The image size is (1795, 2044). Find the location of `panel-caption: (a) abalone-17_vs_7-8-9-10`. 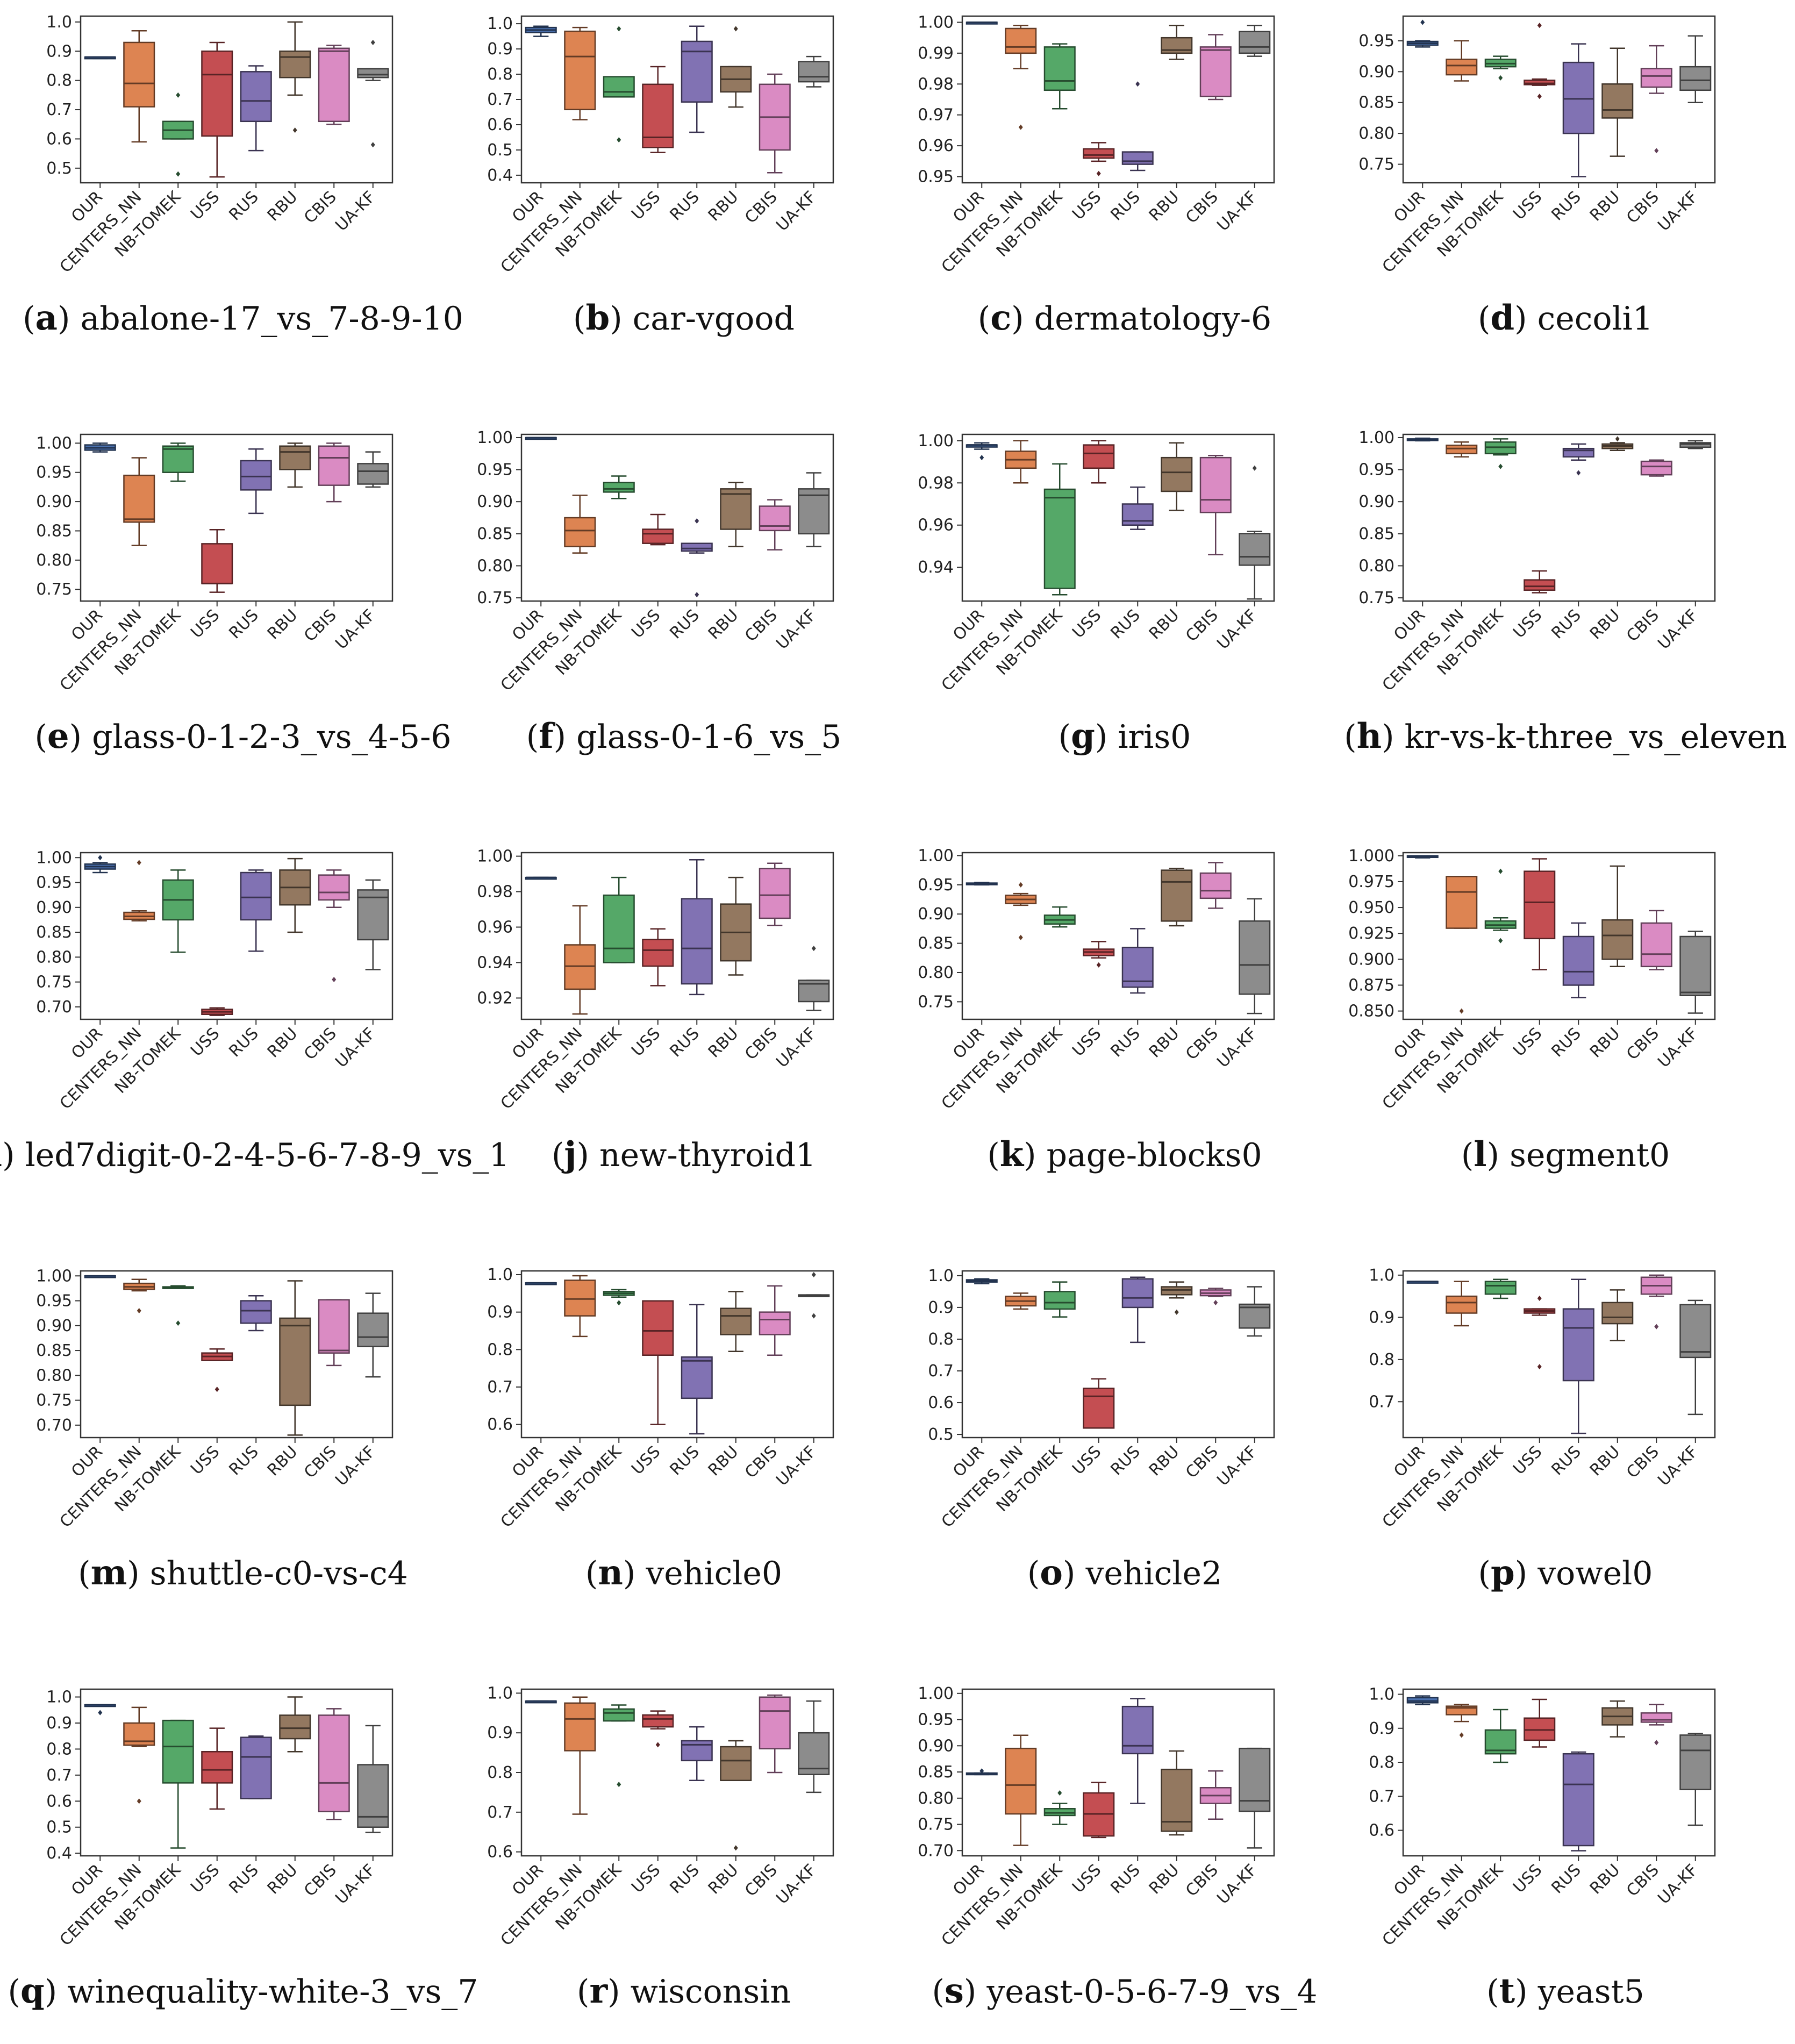

panel-caption: (a) abalone-17_vs_7-8-9-10 is located at coordinates (243, 318).